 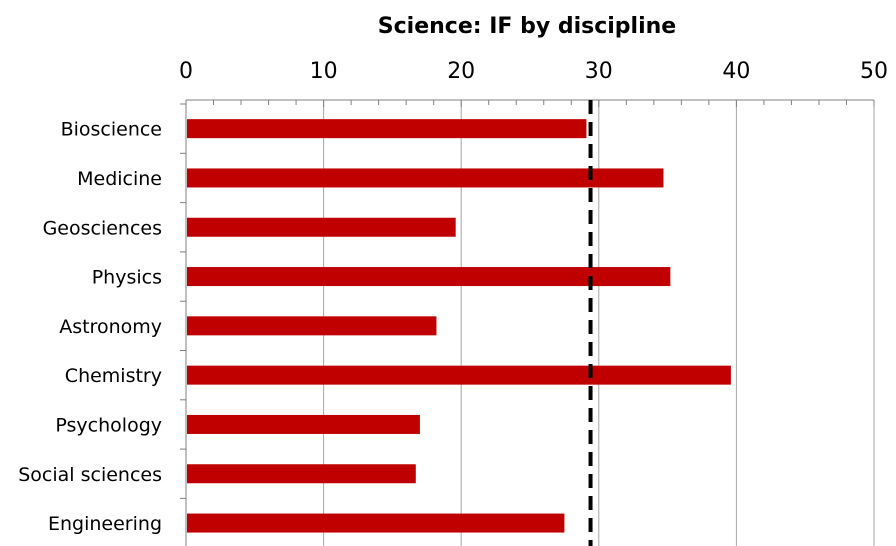 I want to click on x-tick-label: 10, so click(x=324, y=71).